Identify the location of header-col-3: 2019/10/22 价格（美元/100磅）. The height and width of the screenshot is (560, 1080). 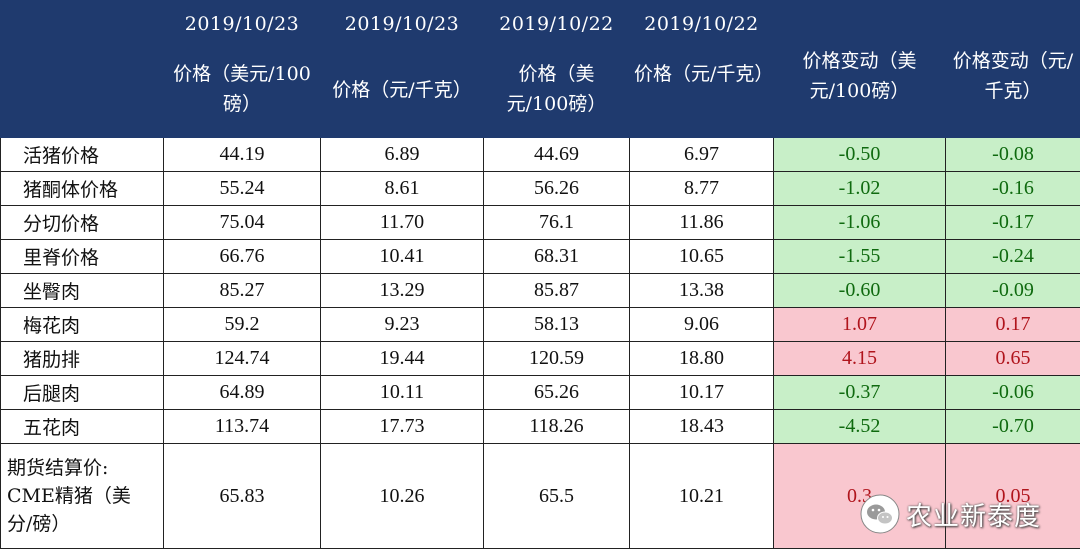
(556, 69).